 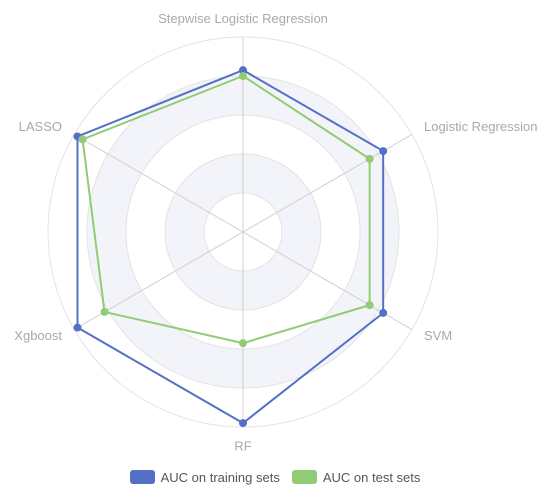 I want to click on axis-label-xgboost: Xgboost, so click(x=38, y=335).